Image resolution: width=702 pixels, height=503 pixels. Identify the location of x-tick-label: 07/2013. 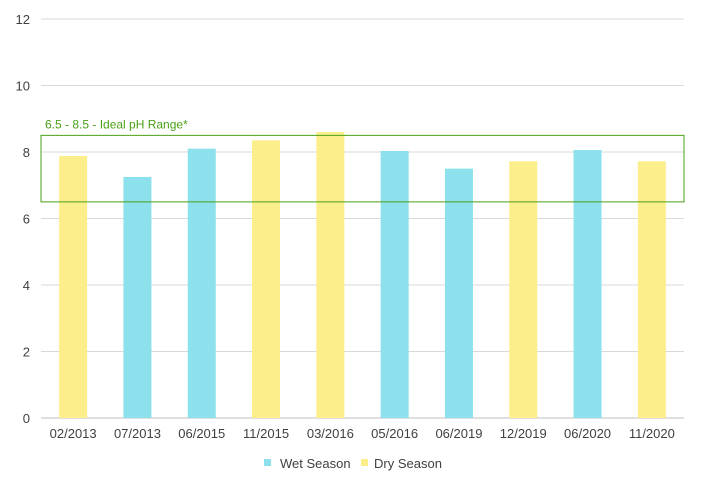
(137, 433).